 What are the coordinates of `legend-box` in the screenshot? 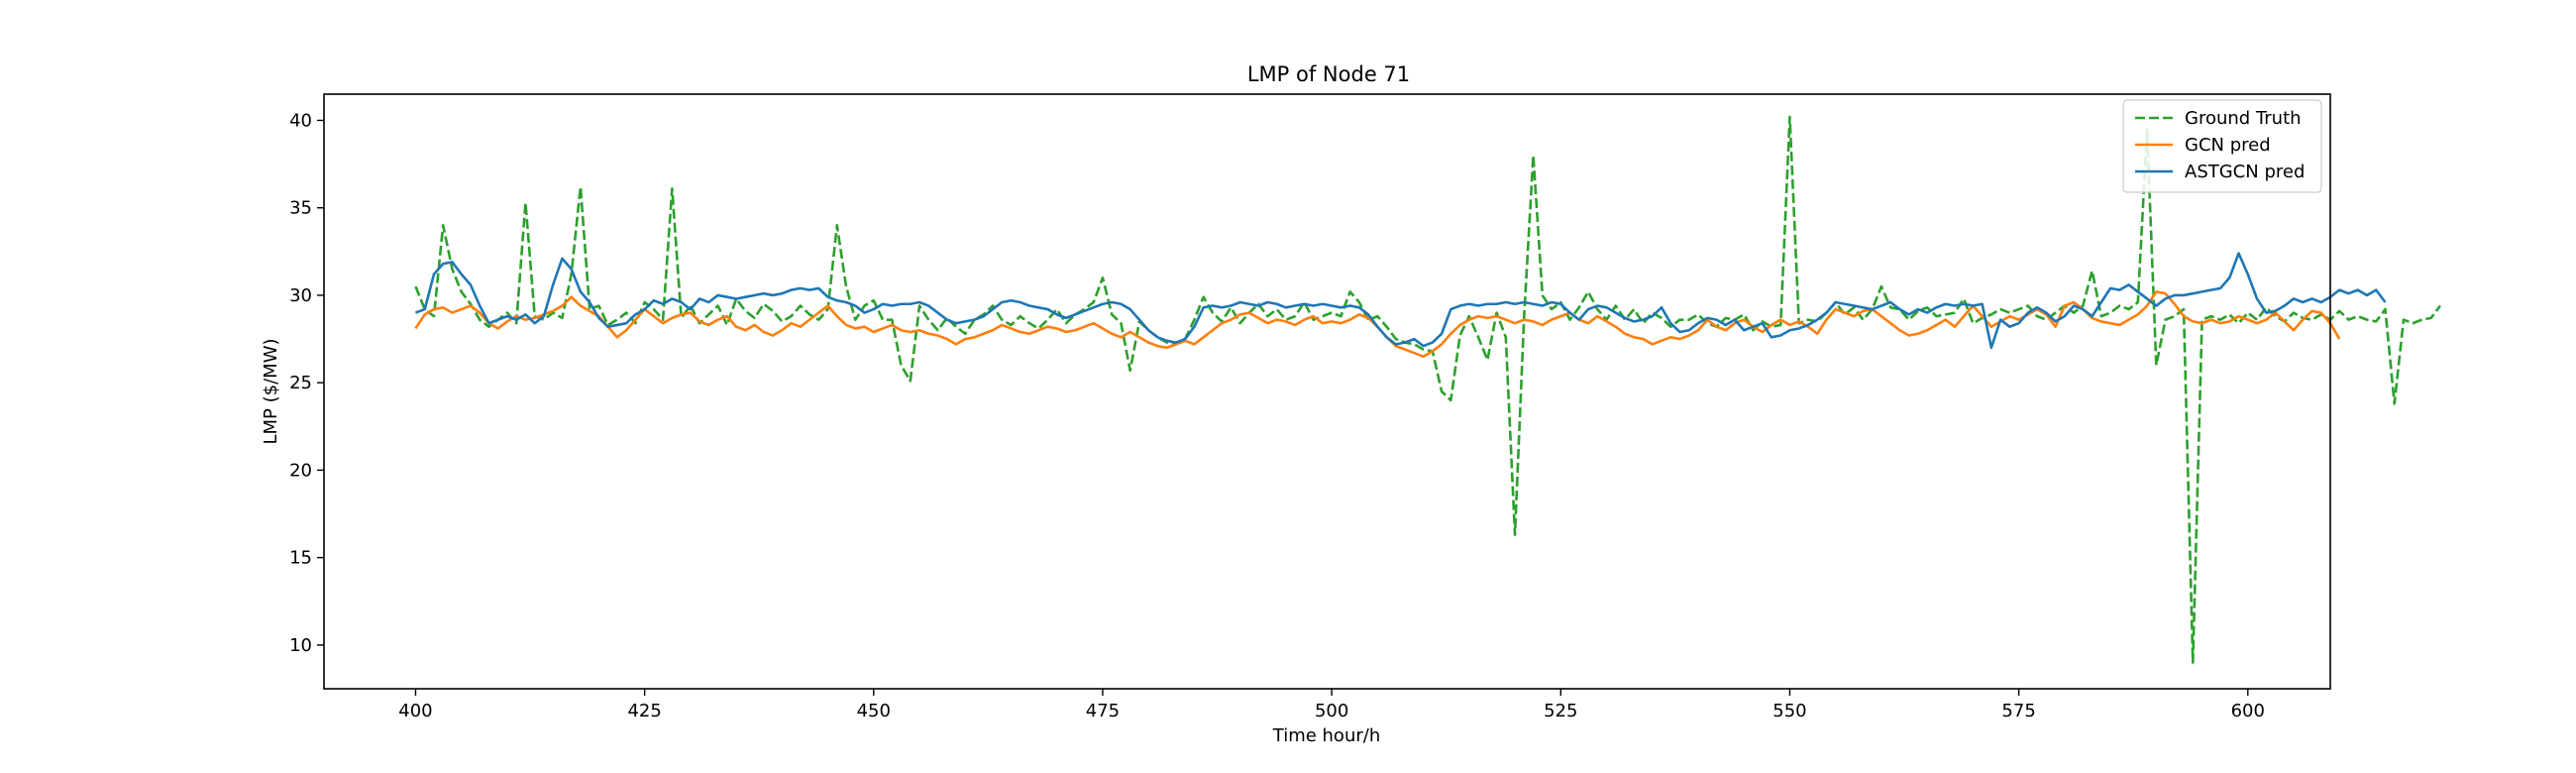 It's located at (2222, 146).